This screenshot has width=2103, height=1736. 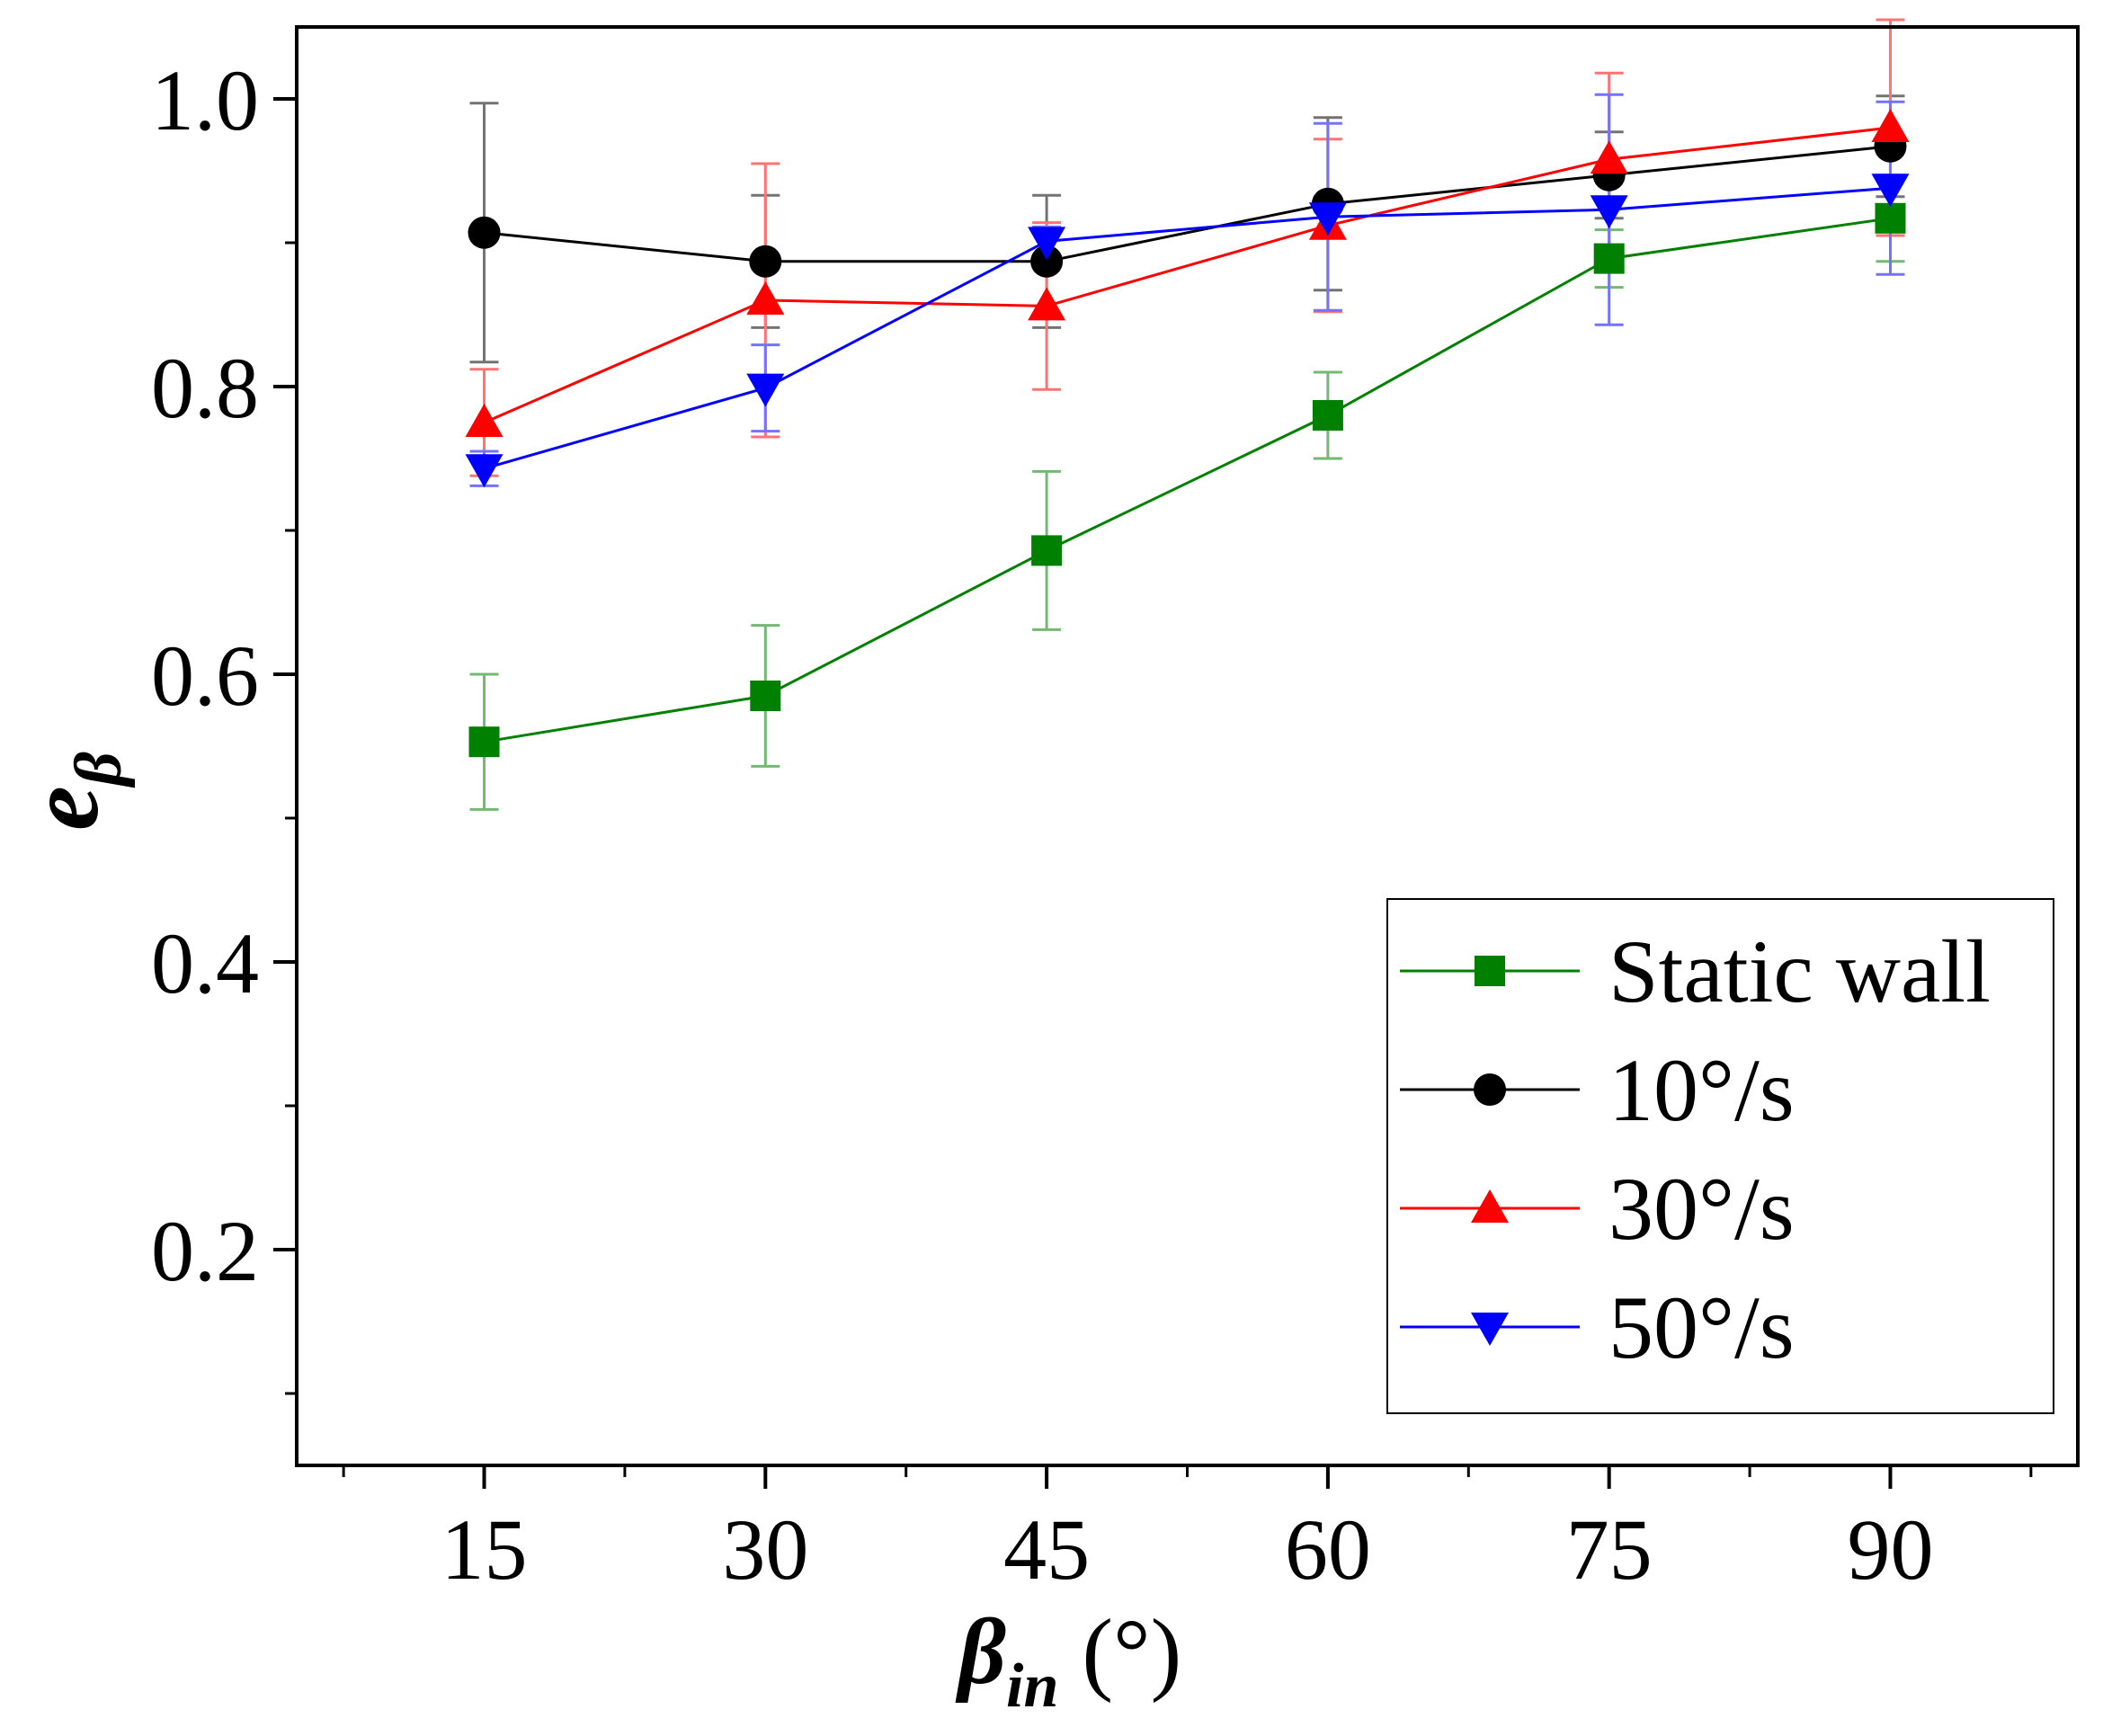 I want to click on y-tick-label: 0.8, so click(x=205, y=388).